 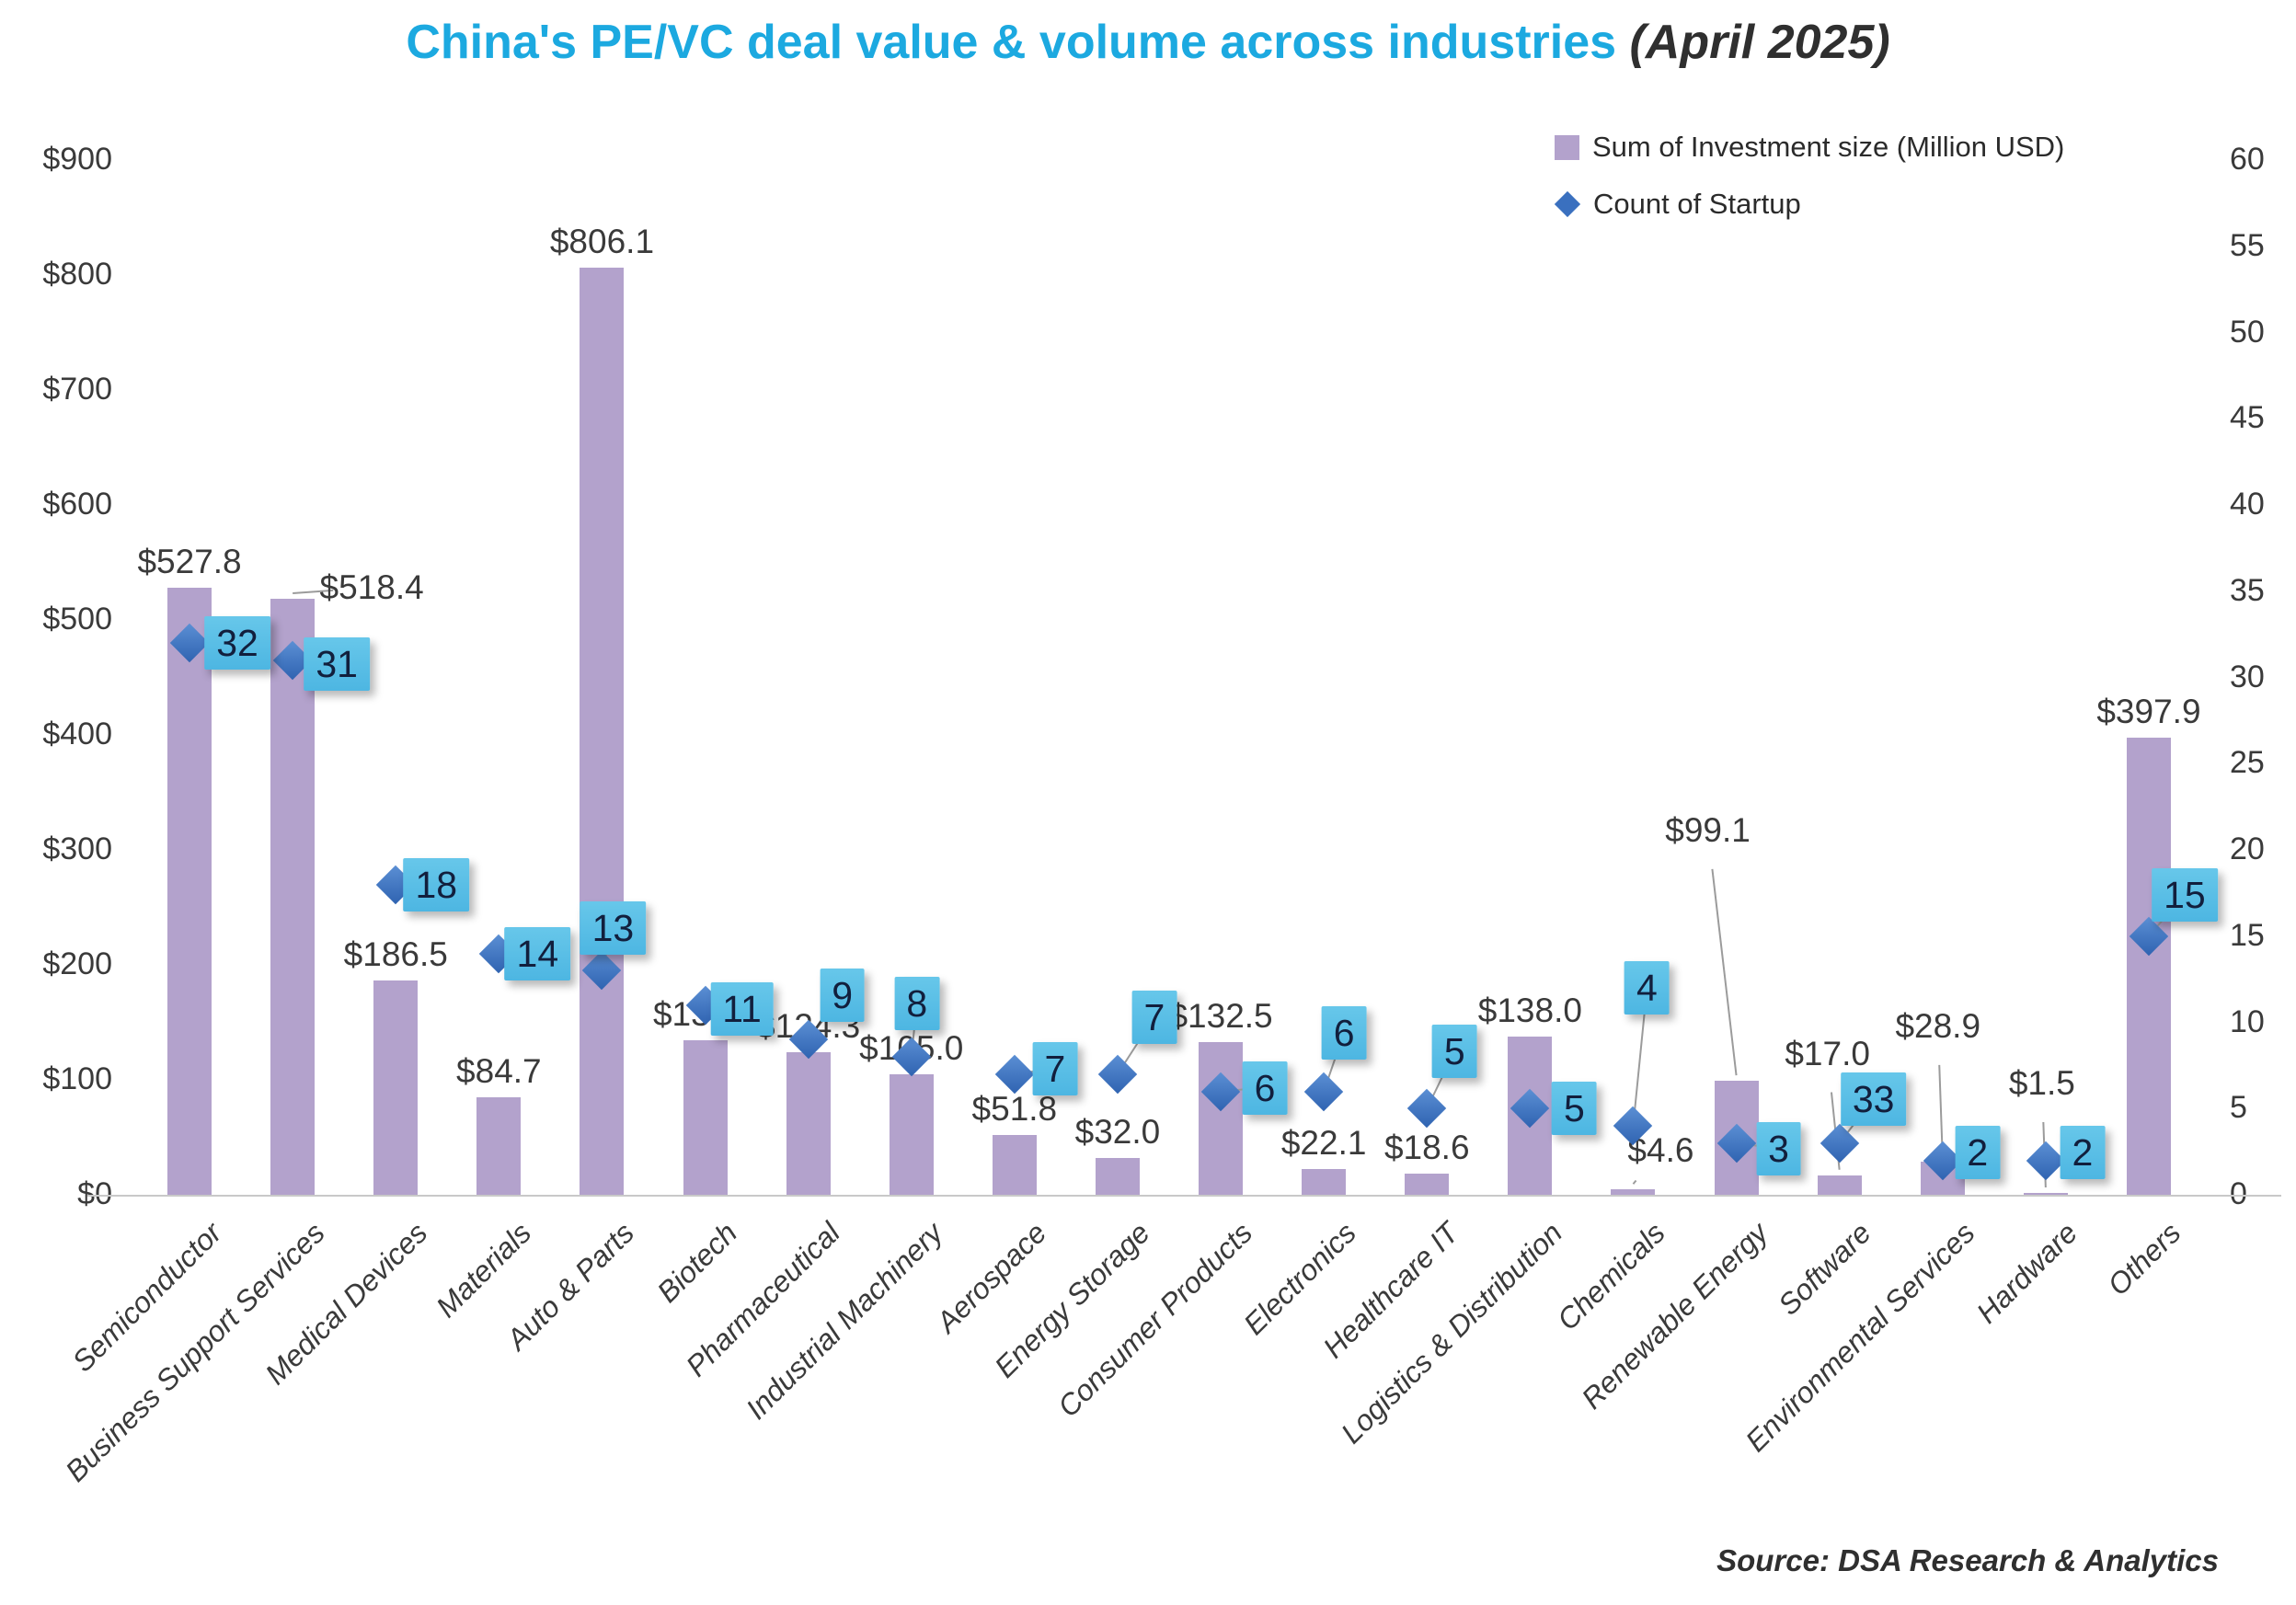 What do you see at coordinates (483, 1270) in the screenshot?
I see `x-axis-label: Materials` at bounding box center [483, 1270].